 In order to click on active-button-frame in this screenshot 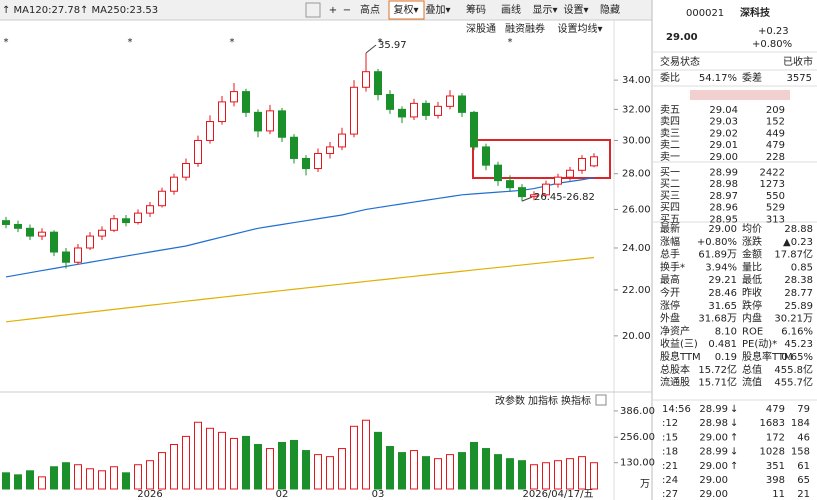, I will do `click(406, 10)`.